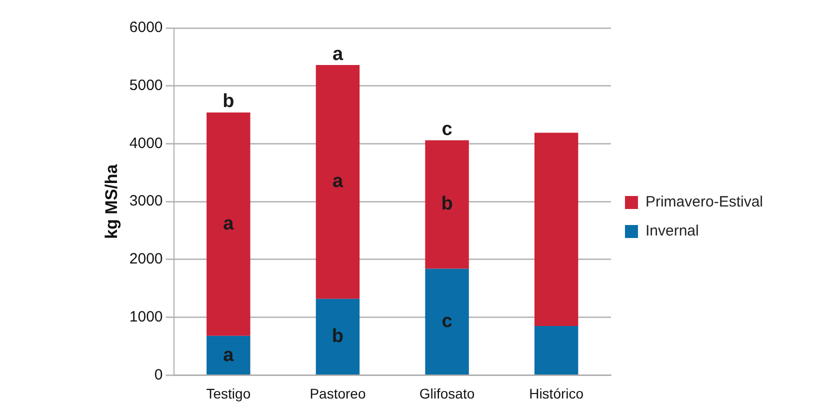 The height and width of the screenshot is (420, 831). What do you see at coordinates (447, 393) in the screenshot?
I see `x-tick-label: Glifosato` at bounding box center [447, 393].